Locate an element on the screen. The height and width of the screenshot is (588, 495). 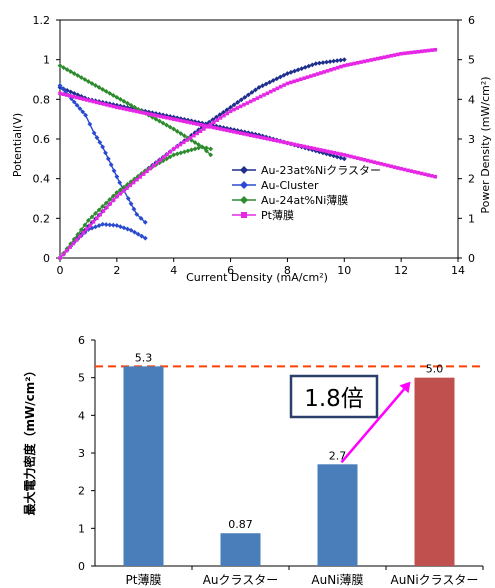
legend-label: Au-Cluster is located at coordinates (290, 185).